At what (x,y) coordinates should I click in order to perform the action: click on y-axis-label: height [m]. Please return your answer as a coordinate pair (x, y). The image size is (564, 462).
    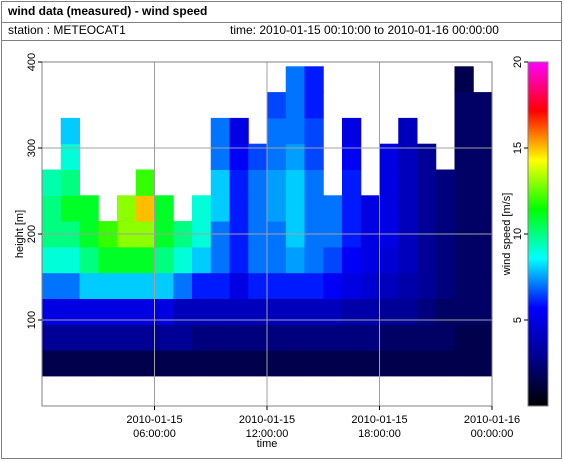
    Looking at the image, I should click on (20, 234).